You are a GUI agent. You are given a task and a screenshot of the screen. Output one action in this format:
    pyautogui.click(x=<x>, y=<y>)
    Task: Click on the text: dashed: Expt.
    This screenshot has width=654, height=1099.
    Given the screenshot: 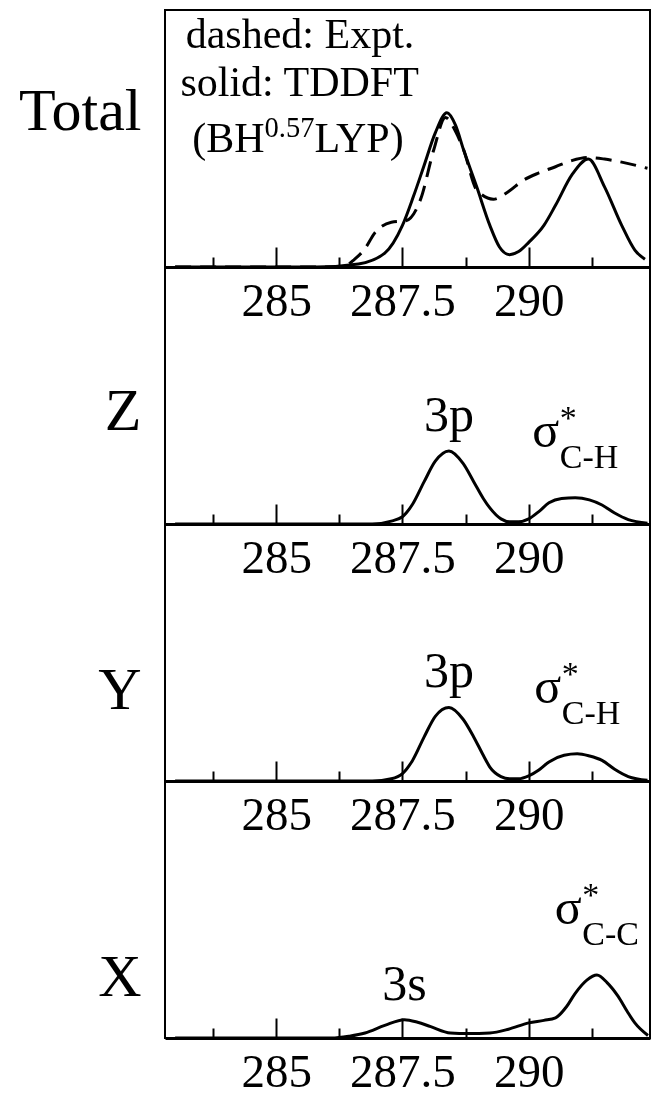 What is the action you would take?
    pyautogui.click(x=300, y=34)
    